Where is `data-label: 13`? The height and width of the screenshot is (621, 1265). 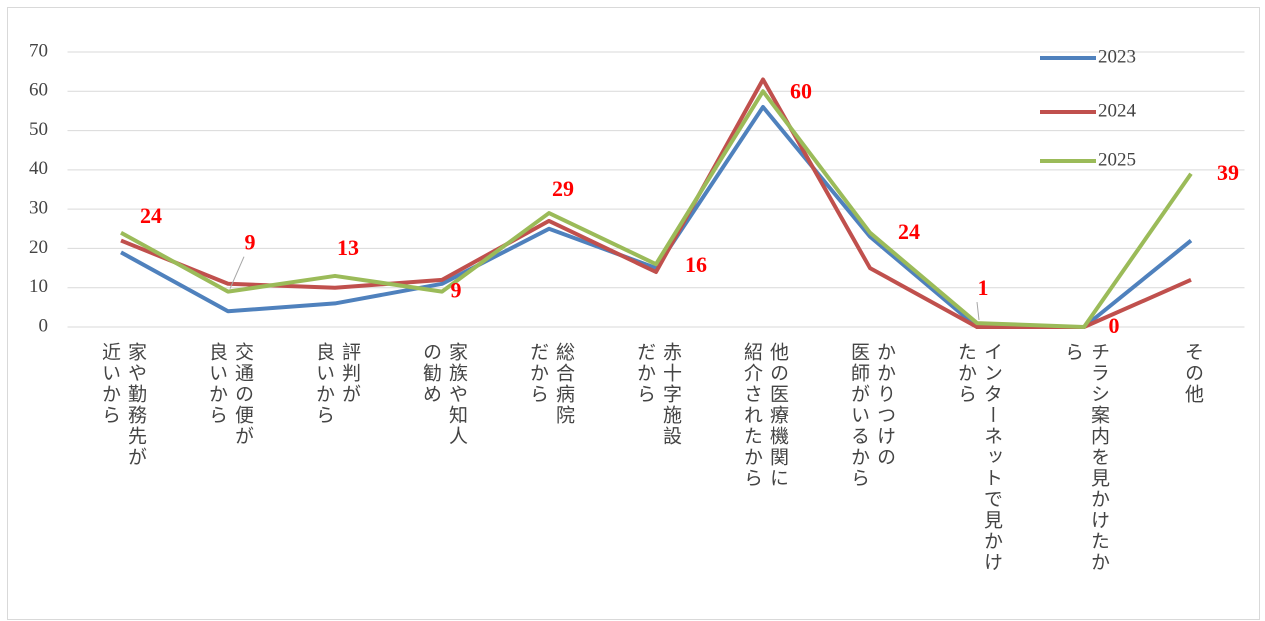 data-label: 13 is located at coordinates (348, 247).